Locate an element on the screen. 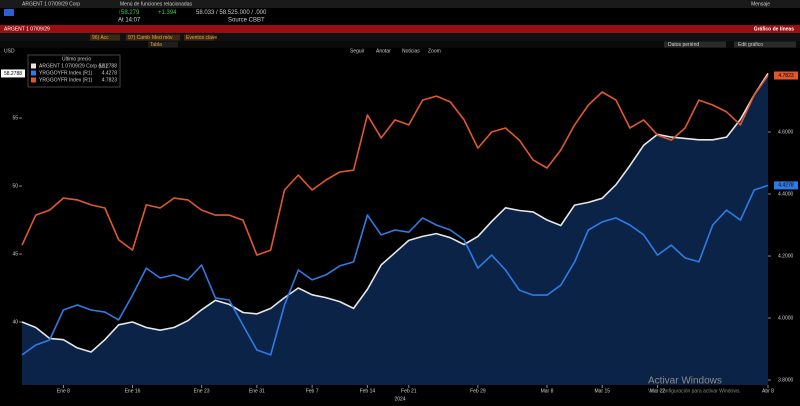 The image size is (800, 406). y-axis-label: USD is located at coordinates (9, 51).